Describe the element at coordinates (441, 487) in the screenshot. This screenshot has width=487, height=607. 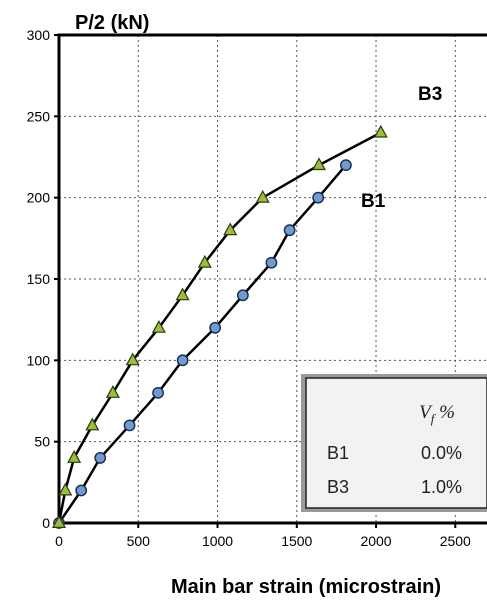
I see `legend-row-value: 1.0%` at that location.